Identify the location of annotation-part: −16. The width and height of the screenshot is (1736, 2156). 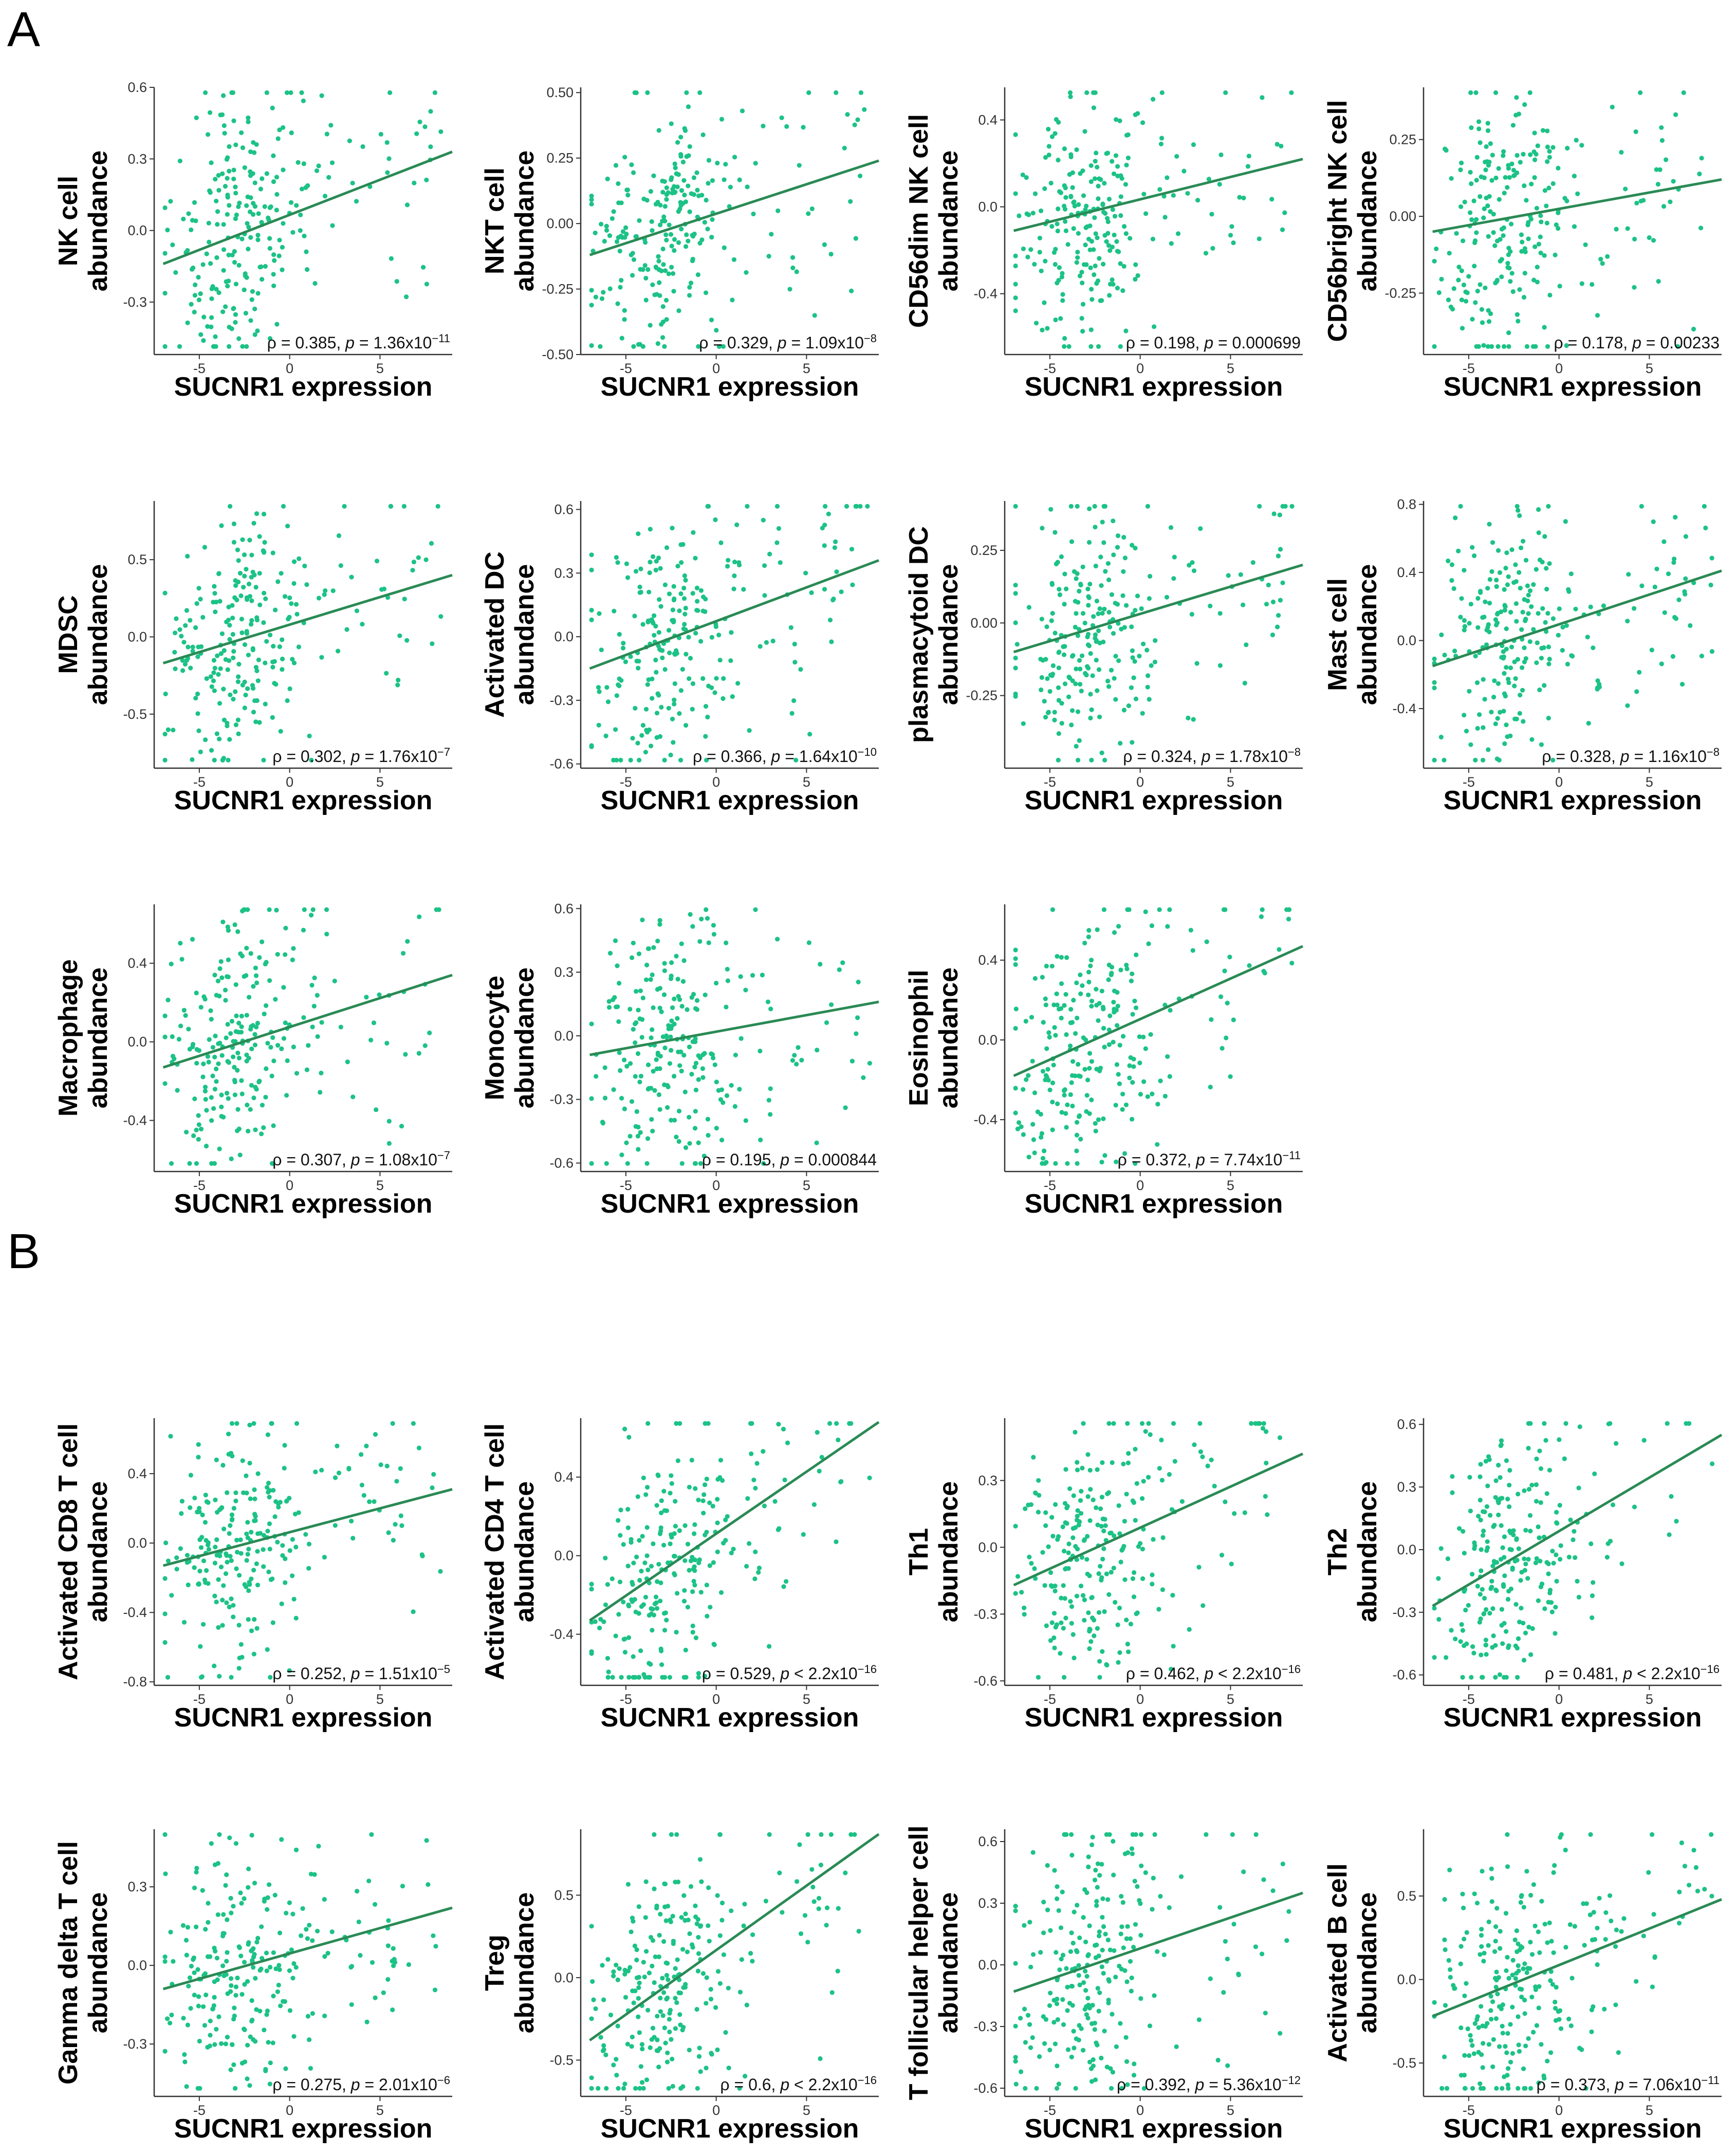
(867, 2080).